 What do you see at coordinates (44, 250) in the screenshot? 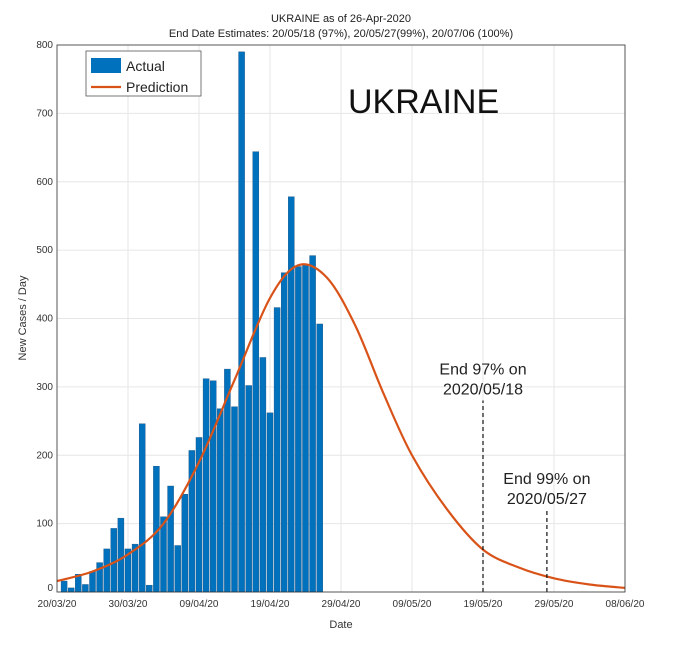
I see `y-tick-label: 500` at bounding box center [44, 250].